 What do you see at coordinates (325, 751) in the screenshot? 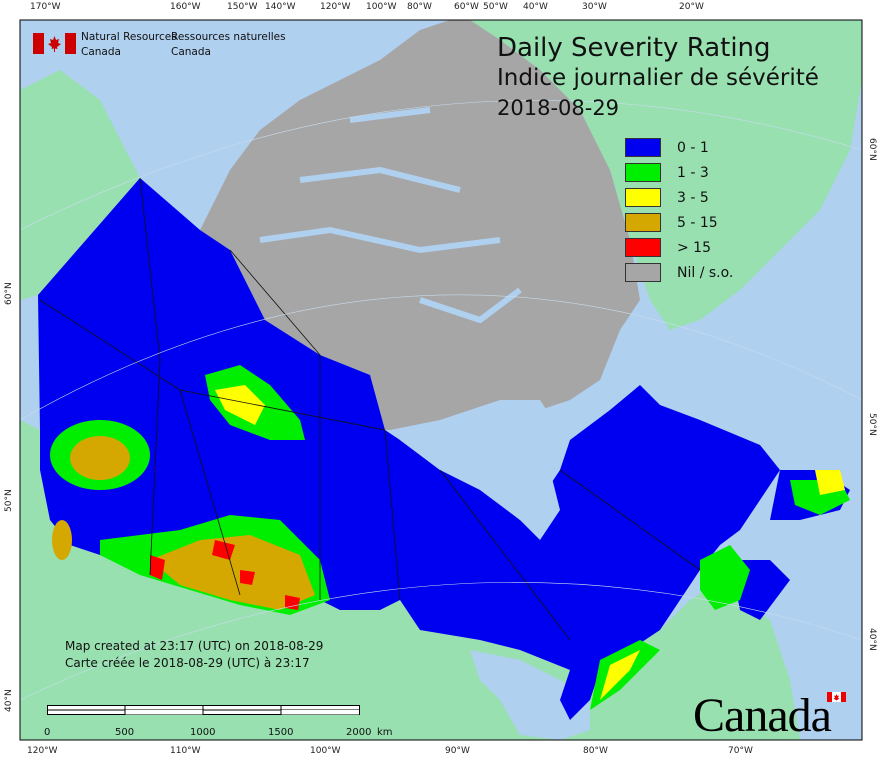
I see `tick-bottom: 100°W` at bounding box center [325, 751].